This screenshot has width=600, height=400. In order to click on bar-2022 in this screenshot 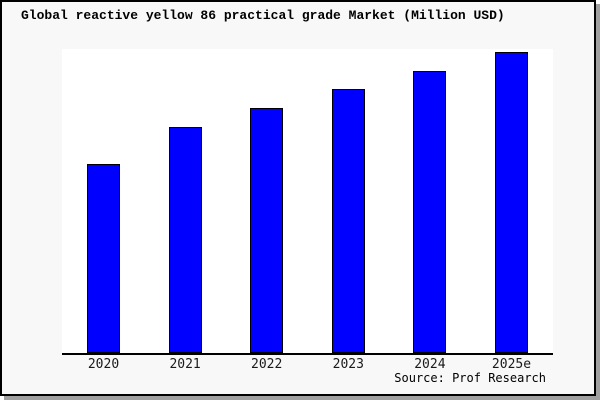, I will do `click(266, 230)`.